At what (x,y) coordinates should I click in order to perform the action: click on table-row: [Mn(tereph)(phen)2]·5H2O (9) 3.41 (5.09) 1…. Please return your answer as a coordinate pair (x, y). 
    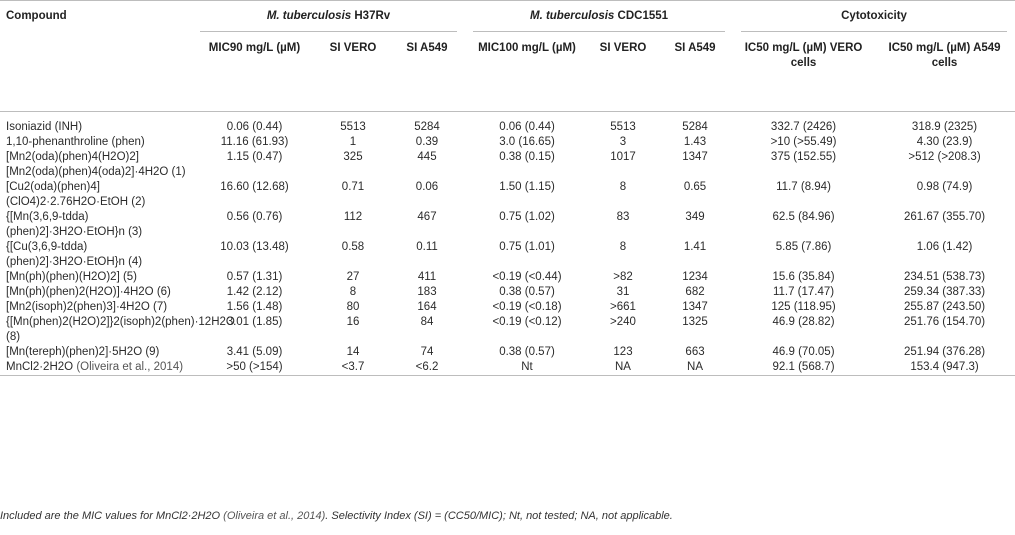
    Looking at the image, I should click on (507, 352).